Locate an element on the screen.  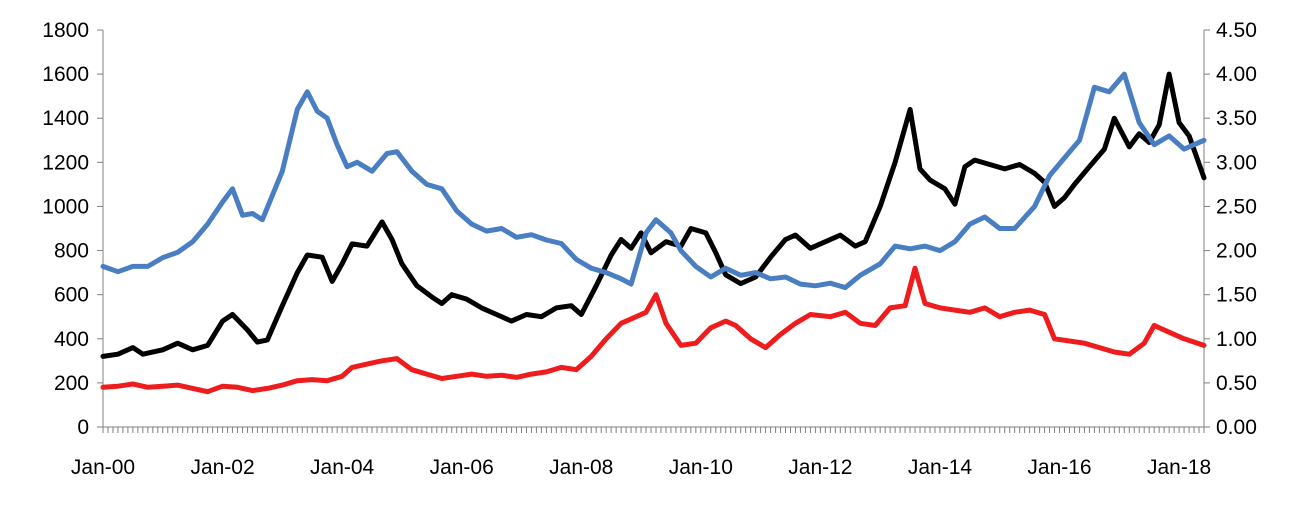
x-tick-label: Jan-06 is located at coordinates (462, 467).